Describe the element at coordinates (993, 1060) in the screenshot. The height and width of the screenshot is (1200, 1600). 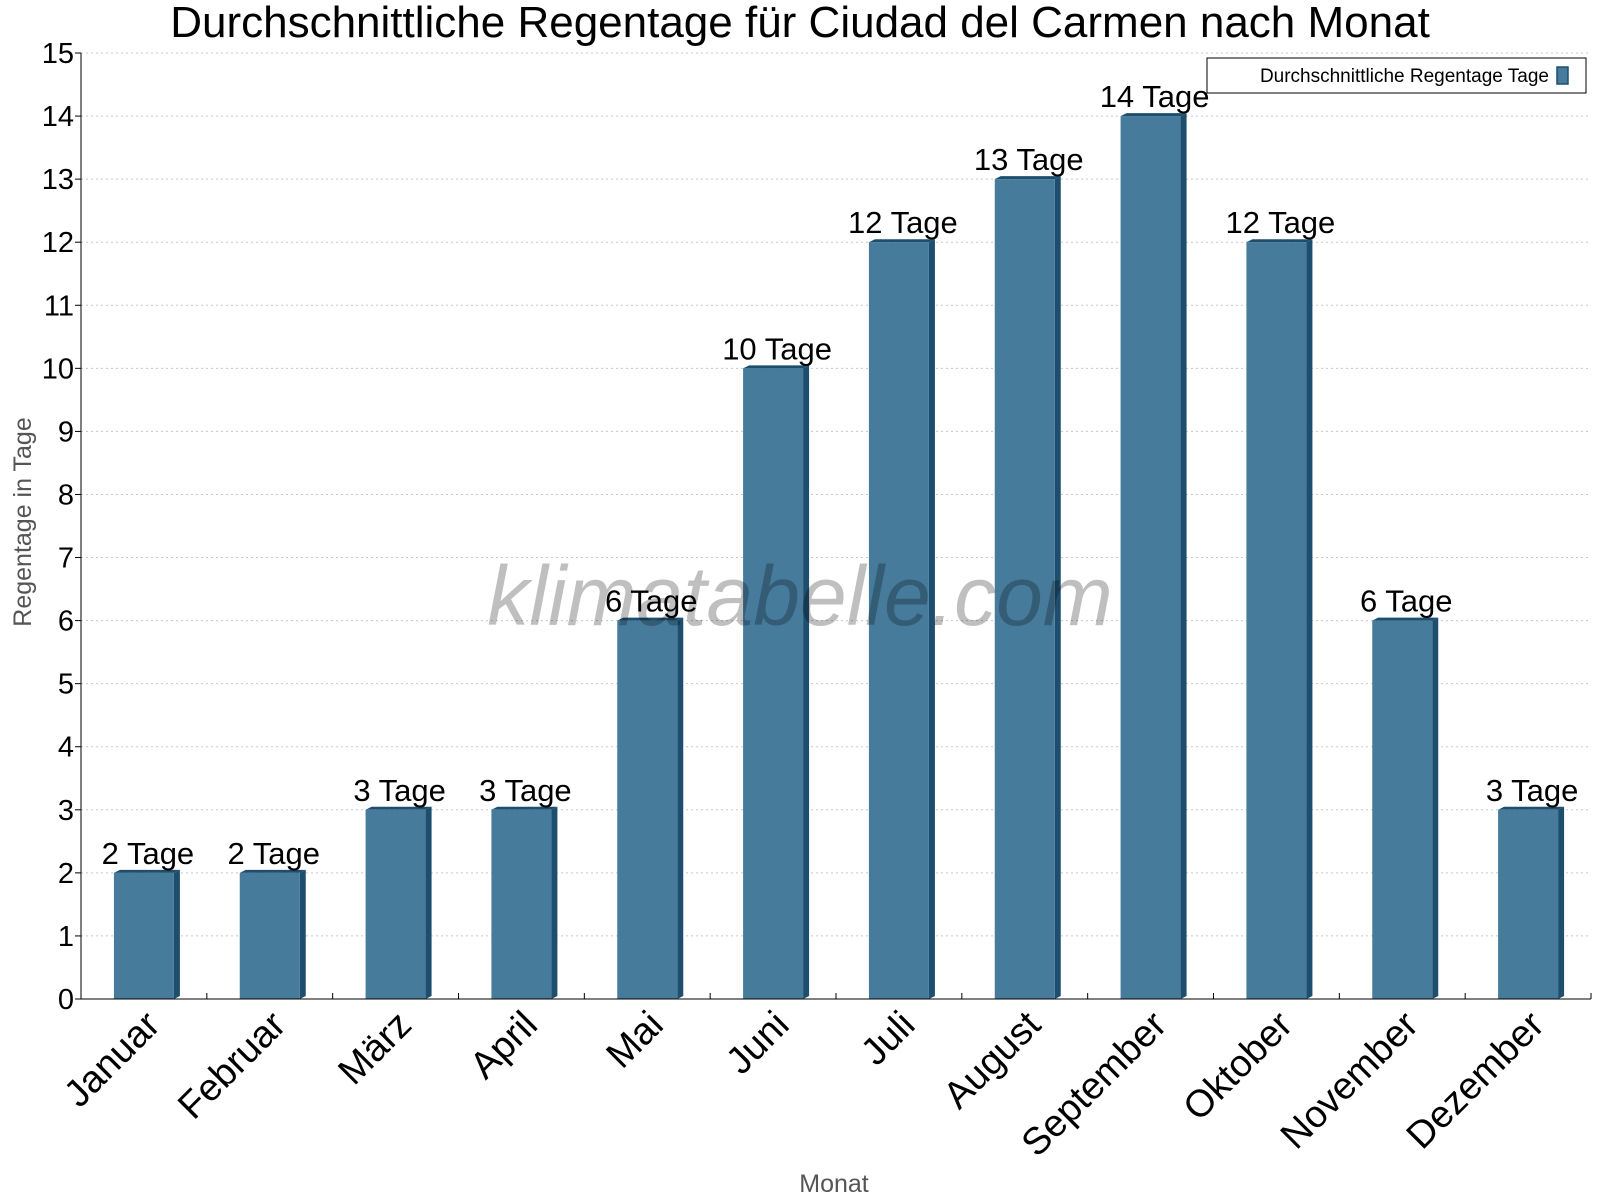
I see `x-tick-label: August` at that location.